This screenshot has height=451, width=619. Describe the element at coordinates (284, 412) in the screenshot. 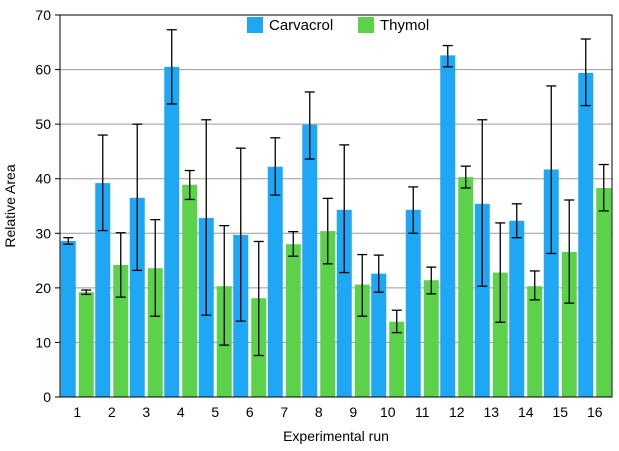

I see `x-tick-label: 7` at that location.